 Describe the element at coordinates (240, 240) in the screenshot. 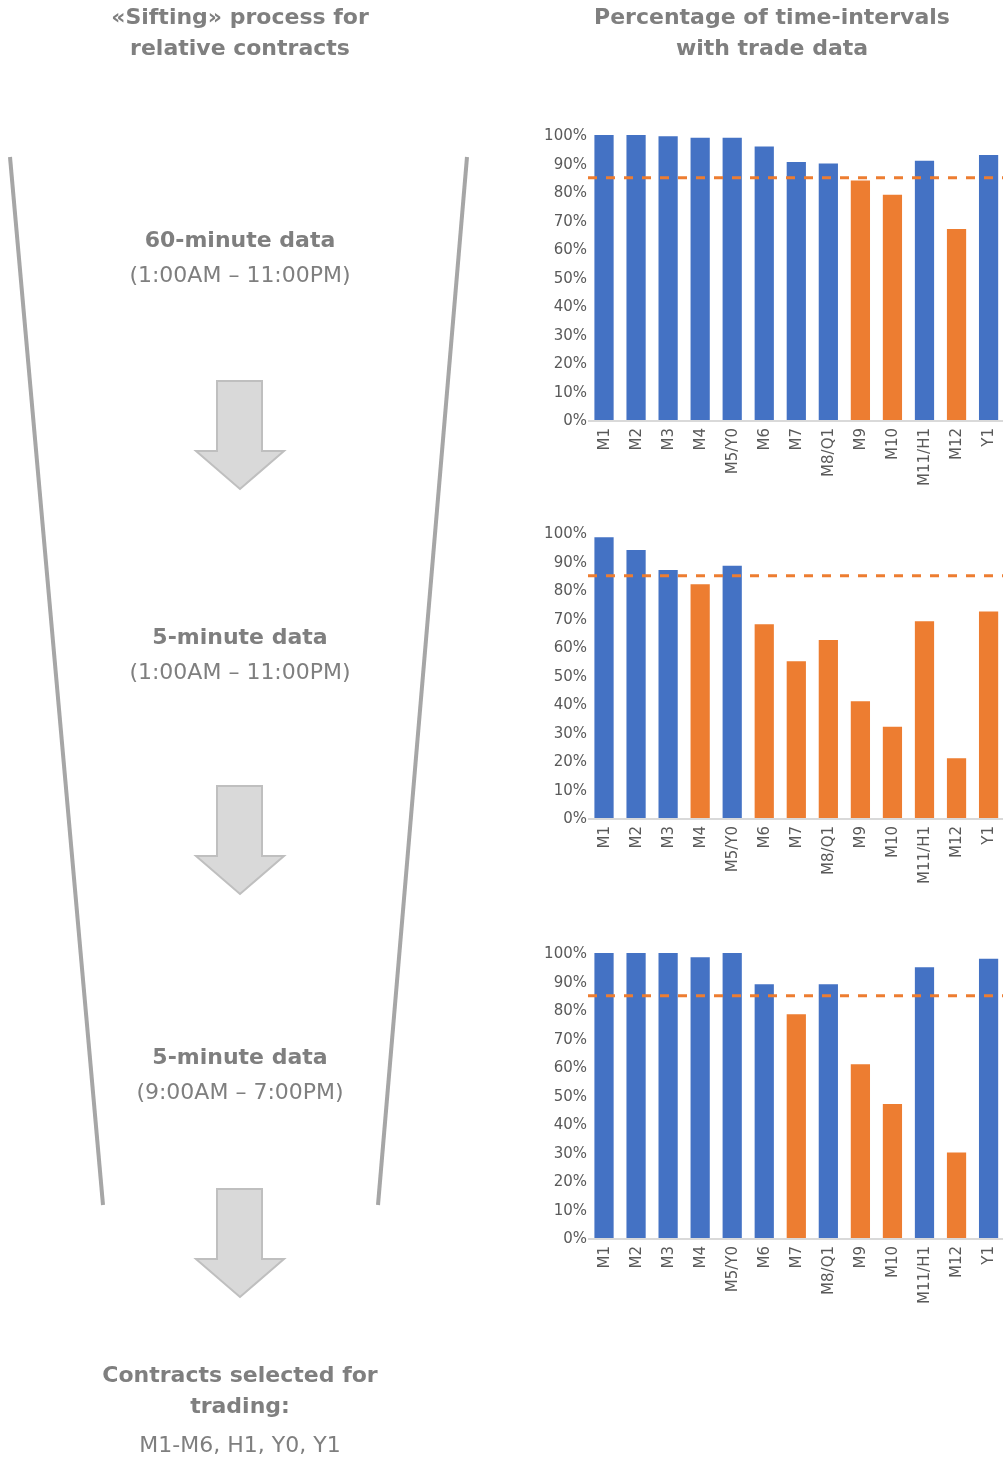

I see `text: 60-minute data` at that location.